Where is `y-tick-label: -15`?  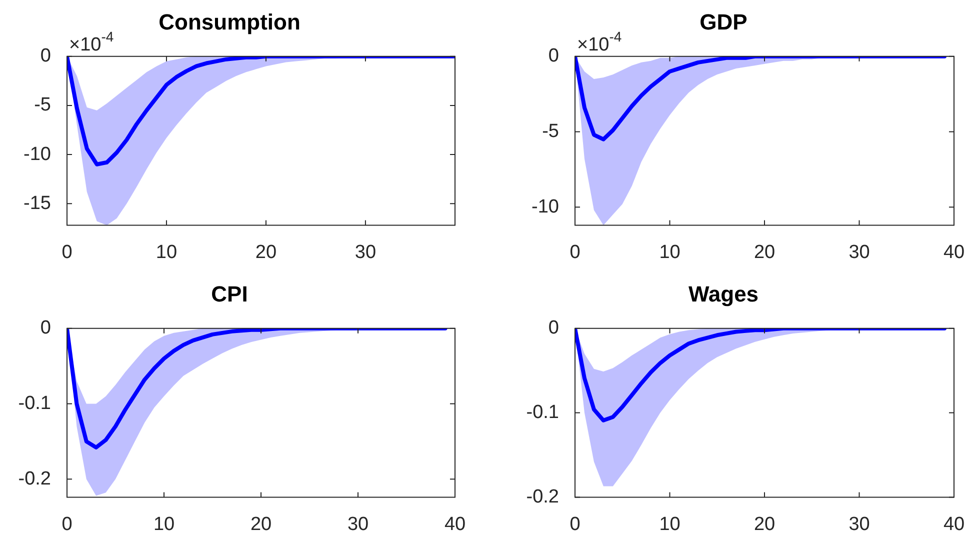
y-tick-label: -15 is located at coordinates (37, 203).